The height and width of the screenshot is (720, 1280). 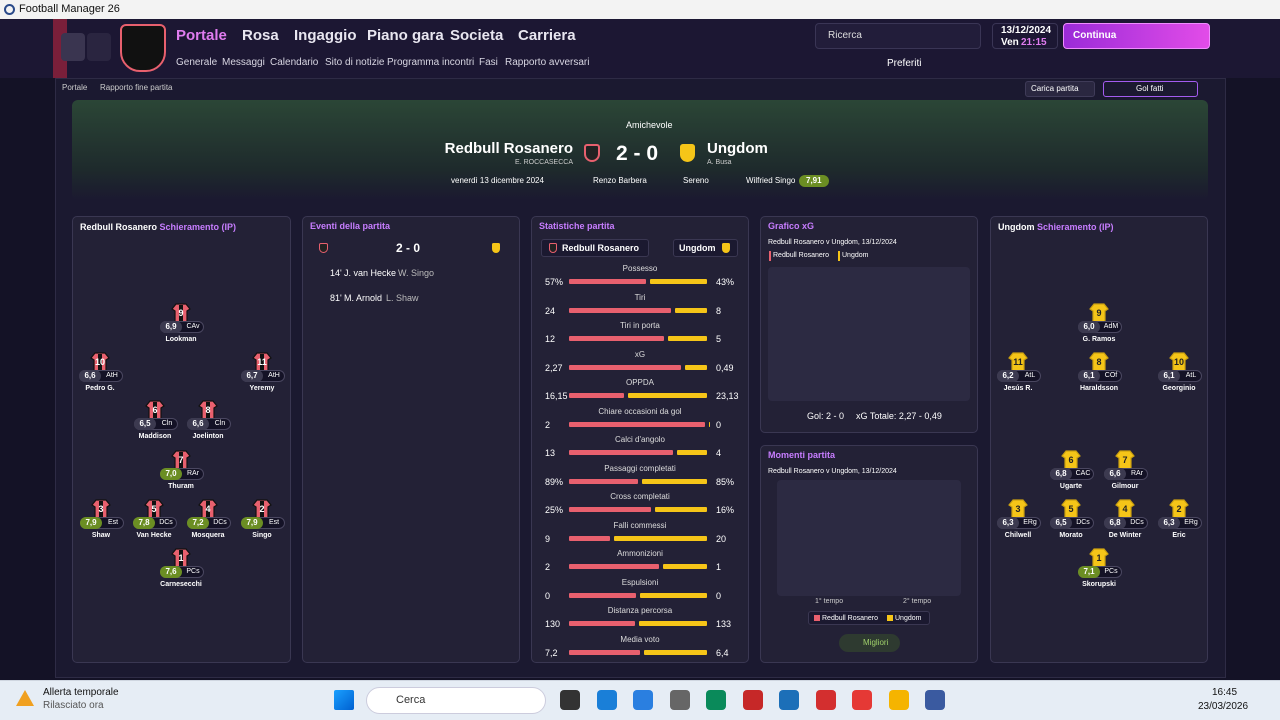 I want to click on shirt-number: 7, so click(x=181, y=460).